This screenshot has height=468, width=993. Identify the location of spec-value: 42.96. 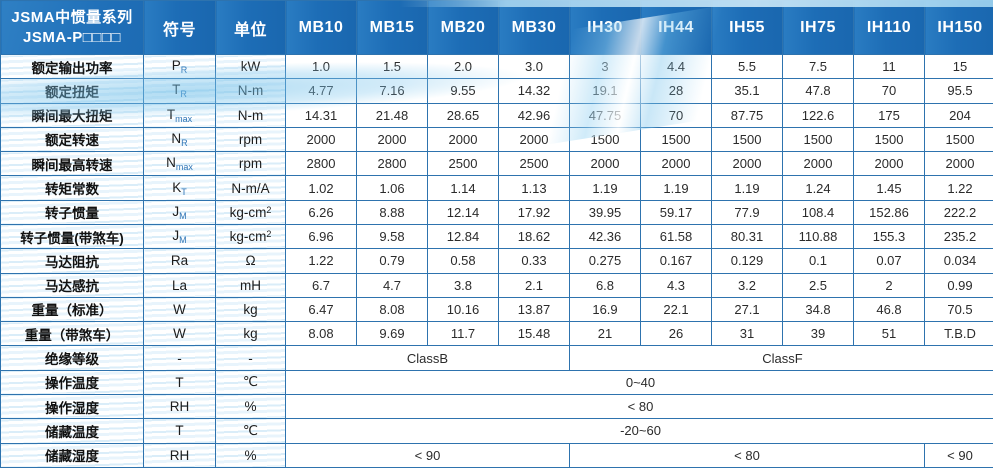
(534, 115).